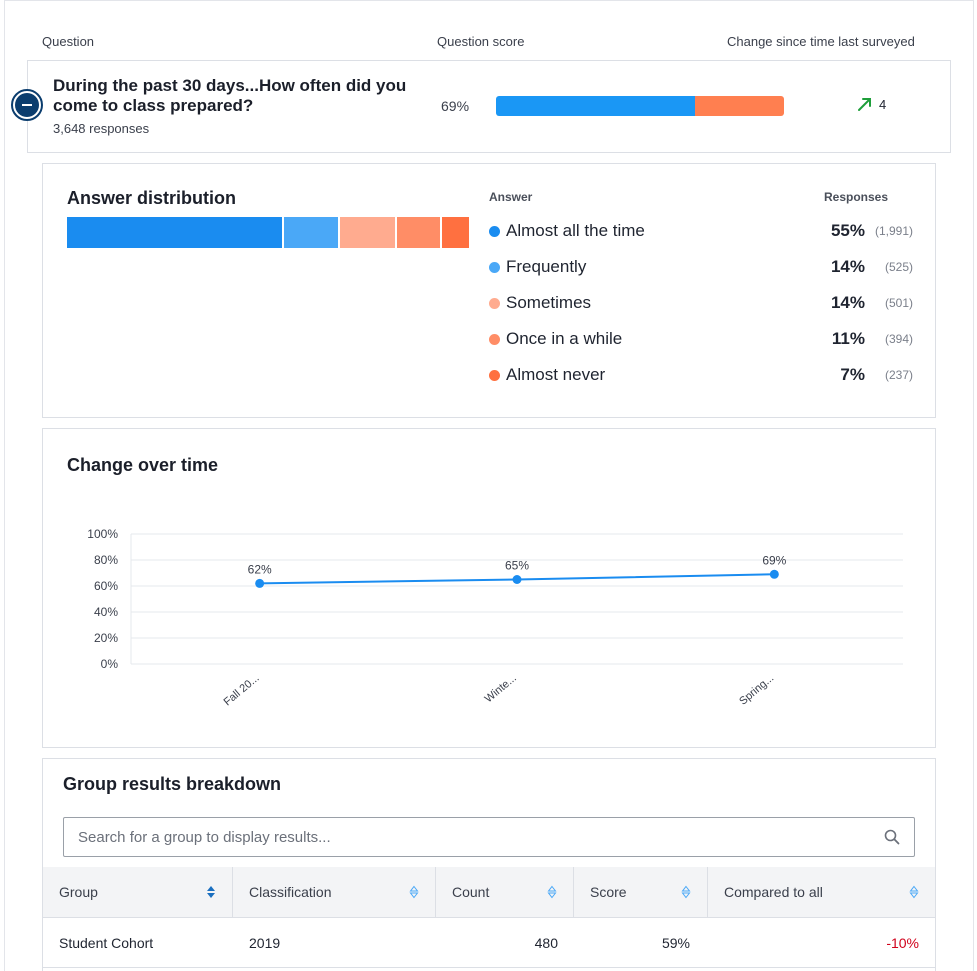 Image resolution: width=977 pixels, height=971 pixels. I want to click on answer-distribution-title: Answer distribution, so click(152, 198).